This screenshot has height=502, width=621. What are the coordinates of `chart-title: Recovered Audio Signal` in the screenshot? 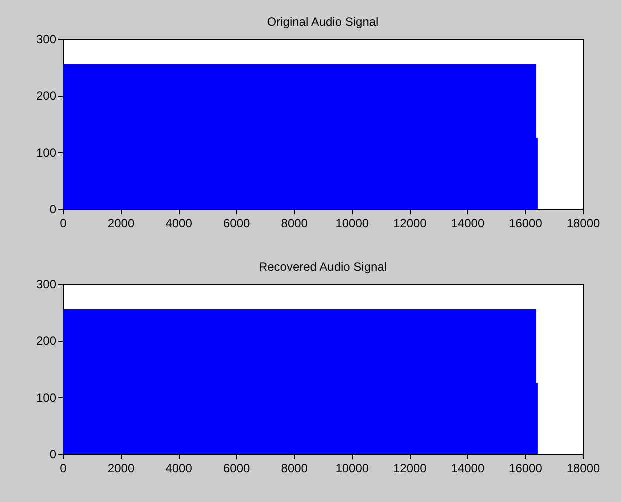 It's located at (323, 267).